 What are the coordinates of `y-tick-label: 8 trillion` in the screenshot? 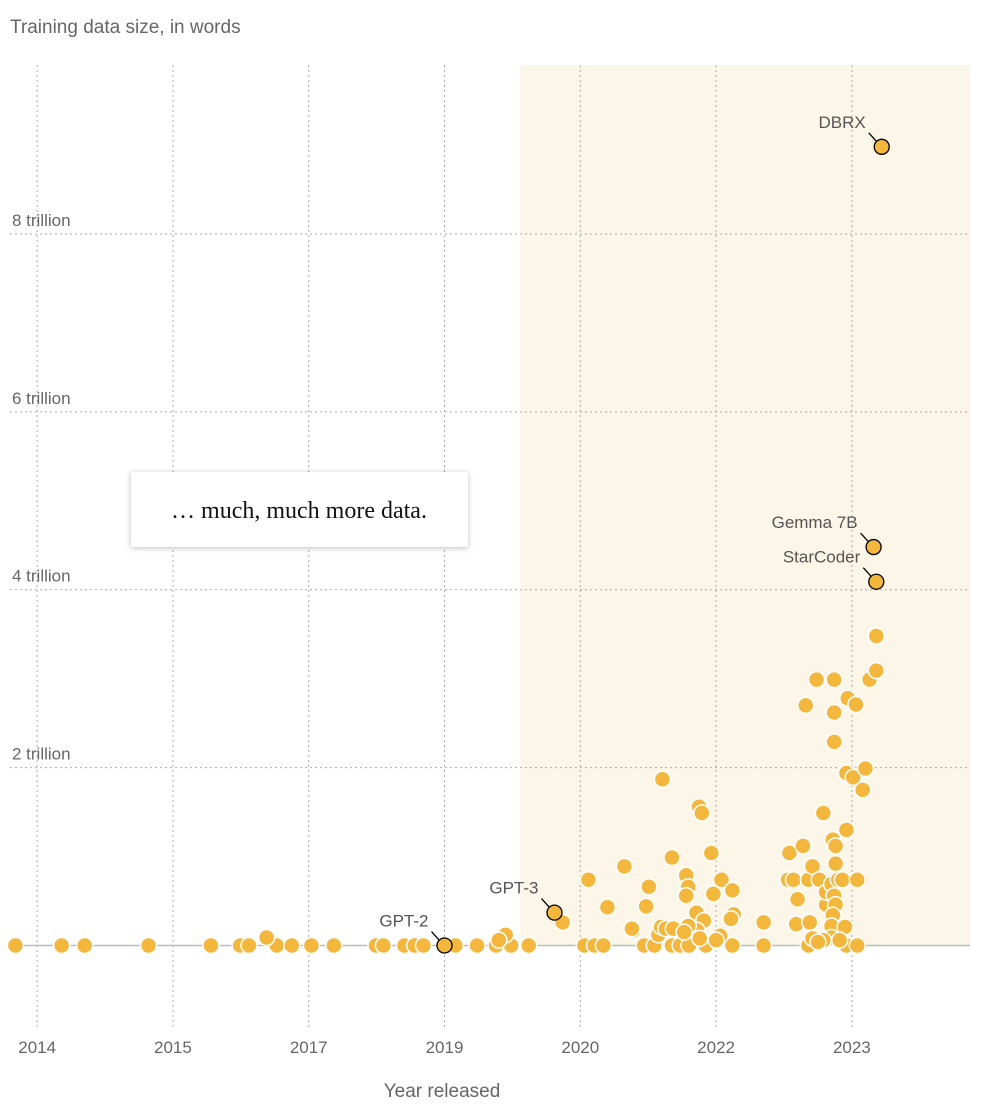 It's located at (41, 220).